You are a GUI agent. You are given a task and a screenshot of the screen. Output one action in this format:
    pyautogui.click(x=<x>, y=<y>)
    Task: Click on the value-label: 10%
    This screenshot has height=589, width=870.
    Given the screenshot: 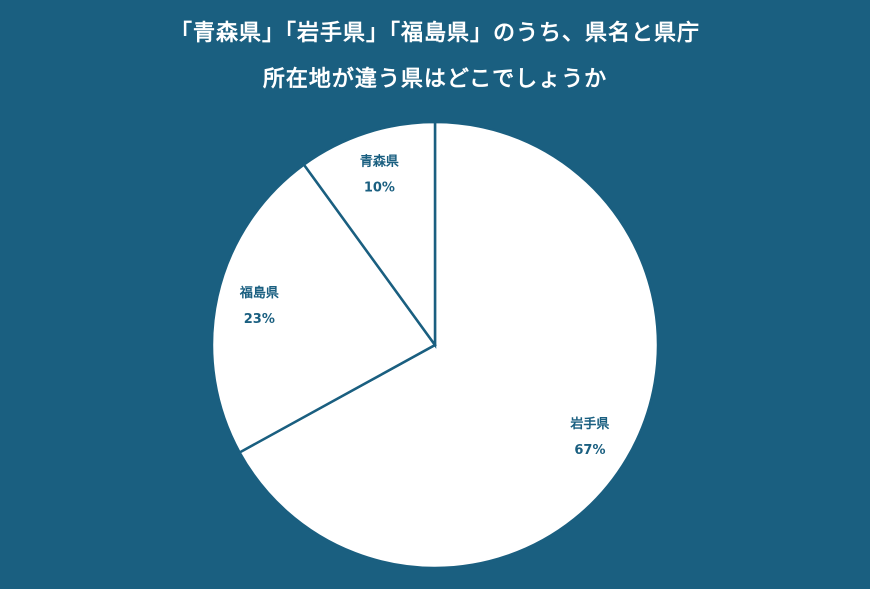 What is the action you would take?
    pyautogui.click(x=379, y=187)
    